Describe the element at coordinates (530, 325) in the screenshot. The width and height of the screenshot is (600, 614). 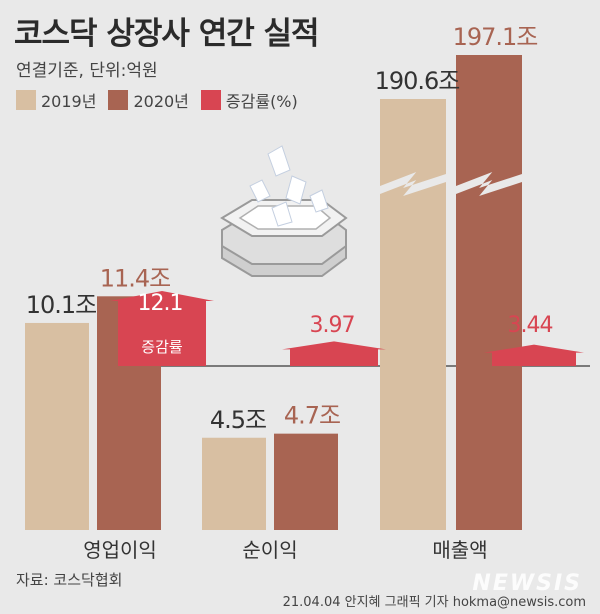
I see `rate-label-2: 3.44` at that location.